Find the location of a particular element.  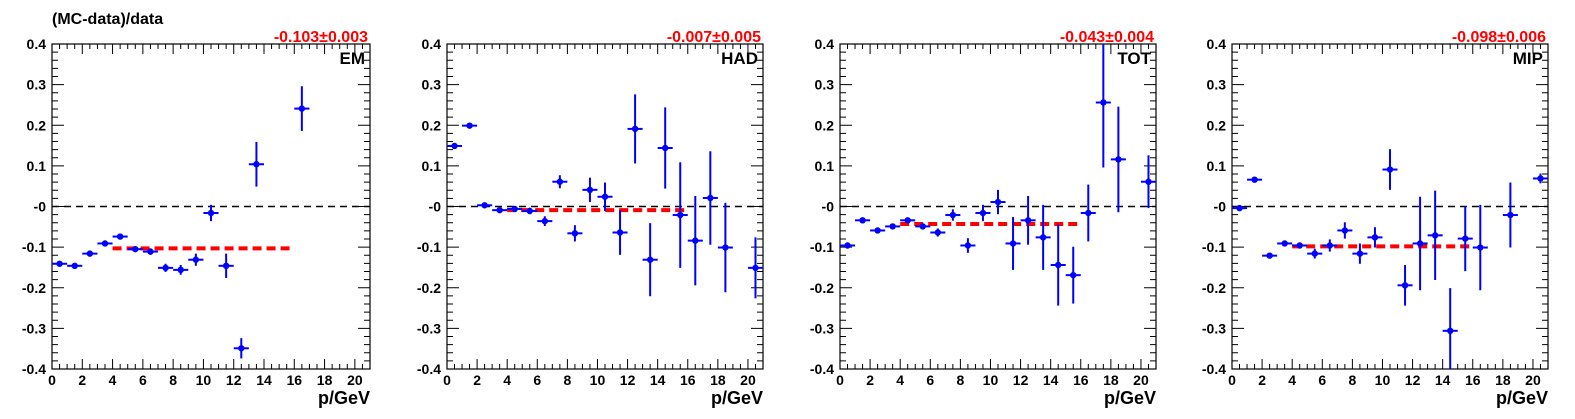

x-tick-label: 14 is located at coordinates (658, 380).